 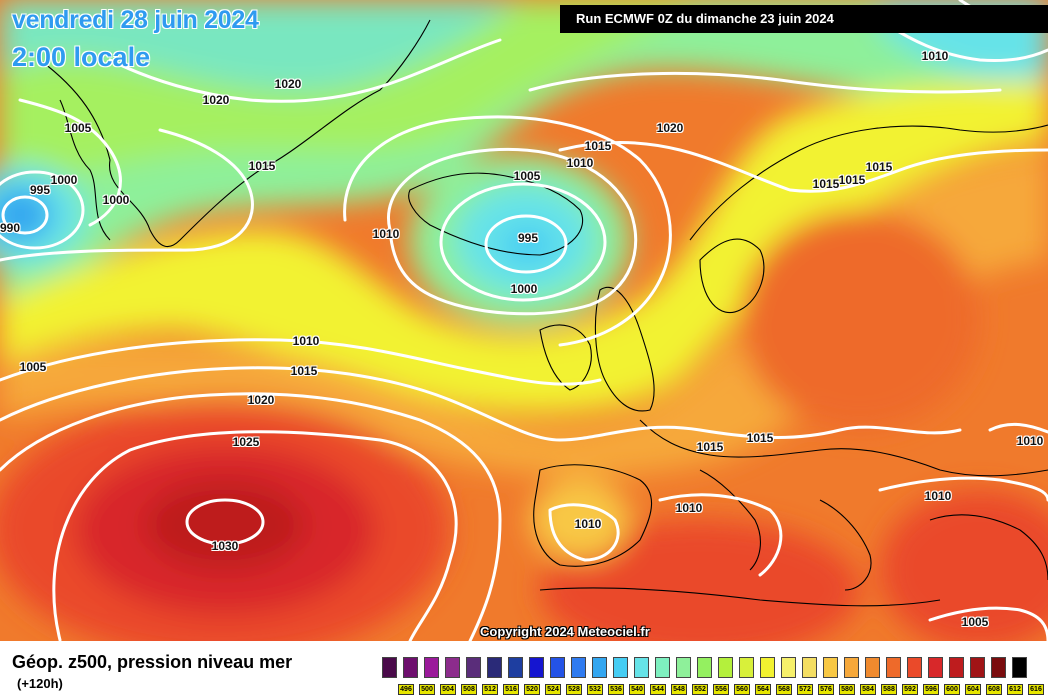 I want to click on forecast-offset: (+120h), so click(x=40, y=683).